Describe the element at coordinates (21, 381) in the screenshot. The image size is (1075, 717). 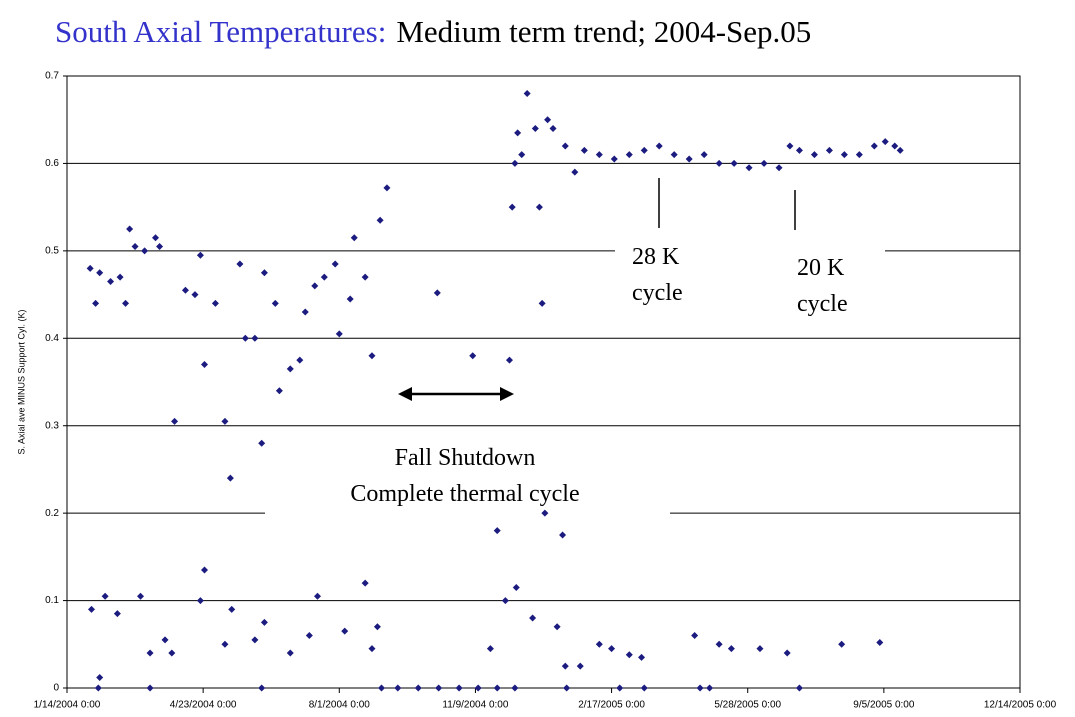
I see `y-axis-label: S. Axial ave MINUS Support Cyl. (K)` at that location.